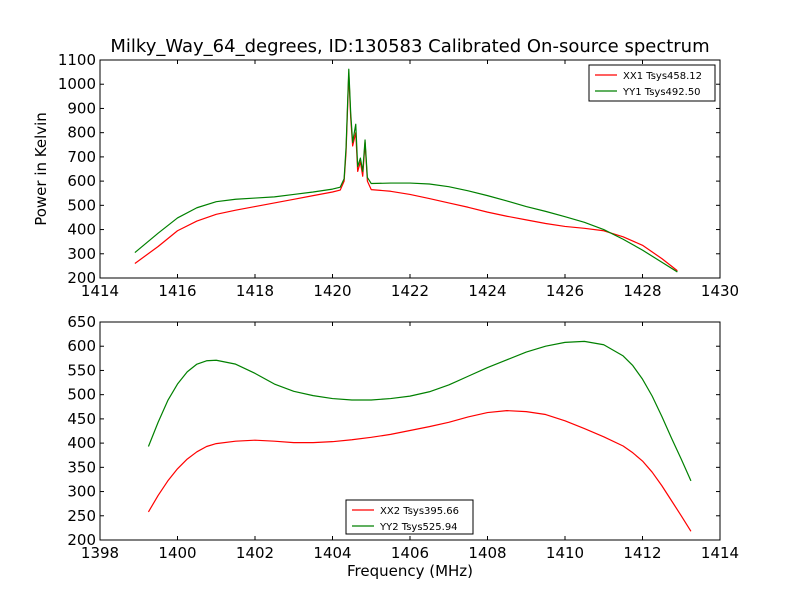 The width and height of the screenshot is (800, 600). Describe the element at coordinates (41, 169) in the screenshot. I see `y-axis-label: Power in Kelvin` at that location.